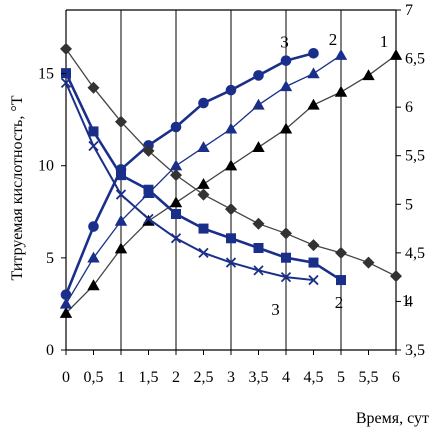  I want to click on y-right-tick-label: 7, so click(409, 10).